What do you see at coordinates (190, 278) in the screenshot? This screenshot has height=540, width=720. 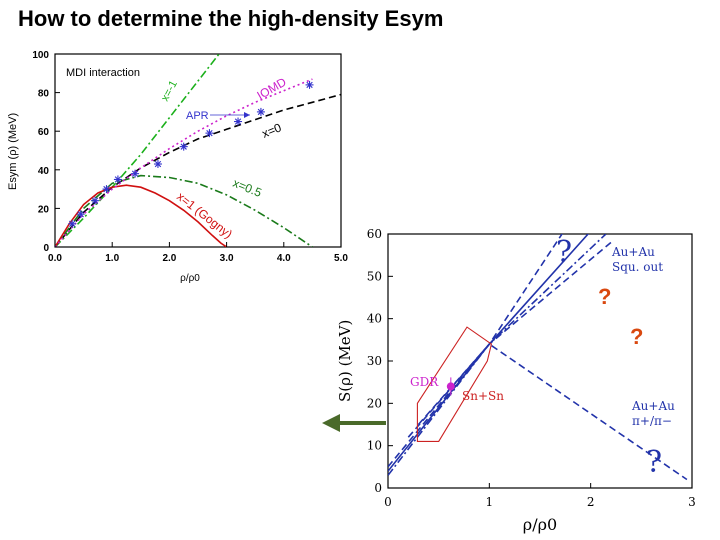 I see `left-x-axis-label: ρ/ρ0` at bounding box center [190, 278].